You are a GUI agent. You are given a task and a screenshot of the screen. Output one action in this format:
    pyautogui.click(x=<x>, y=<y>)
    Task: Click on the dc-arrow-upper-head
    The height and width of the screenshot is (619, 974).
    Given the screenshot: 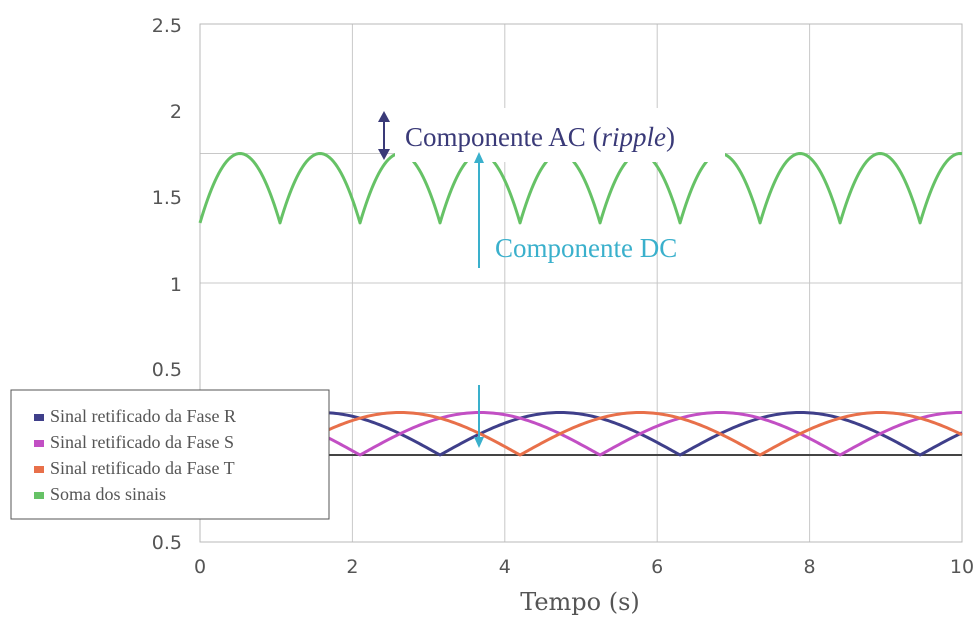 What is the action you would take?
    pyautogui.click(x=479, y=157)
    